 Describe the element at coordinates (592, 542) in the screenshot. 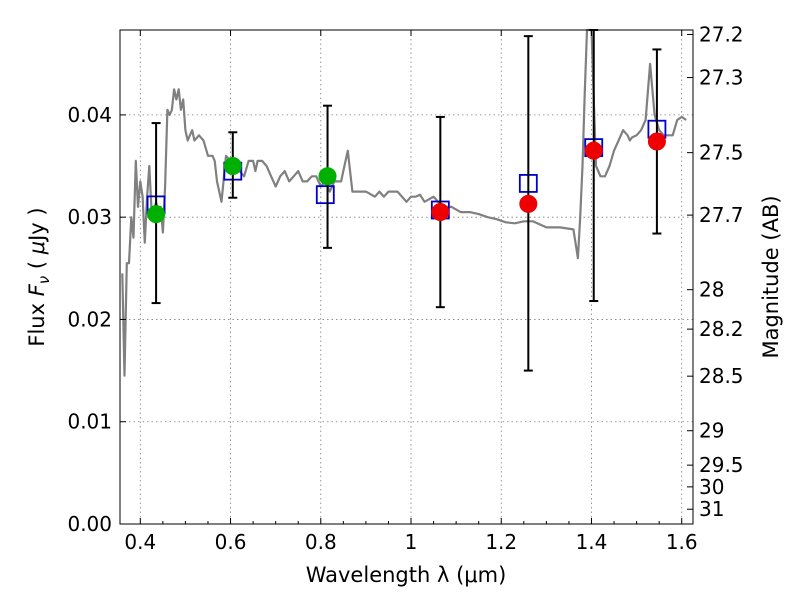

I see `x-tick-label: 1.4` at that location.